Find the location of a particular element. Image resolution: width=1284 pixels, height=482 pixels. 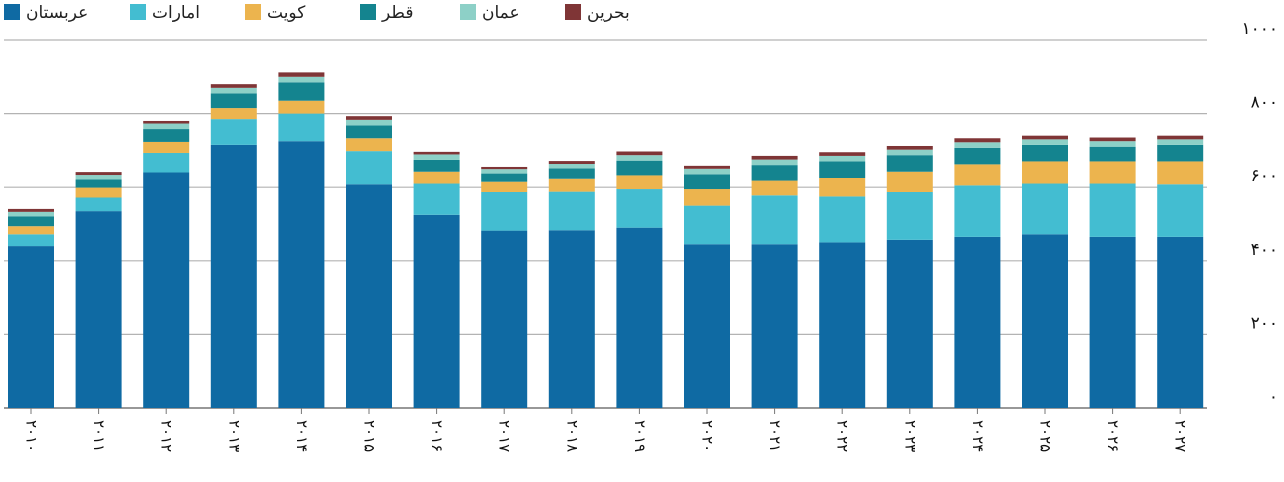

y-tick-label: ۲۰۰ is located at coordinates (1264, 323).